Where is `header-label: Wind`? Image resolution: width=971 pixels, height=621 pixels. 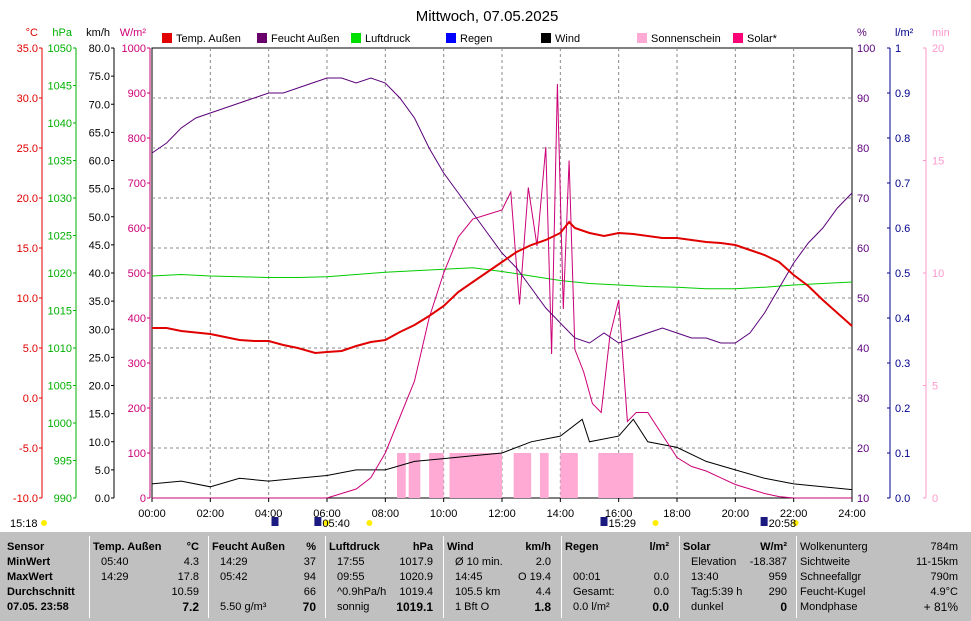
header-label: Wind is located at coordinates (460, 547).